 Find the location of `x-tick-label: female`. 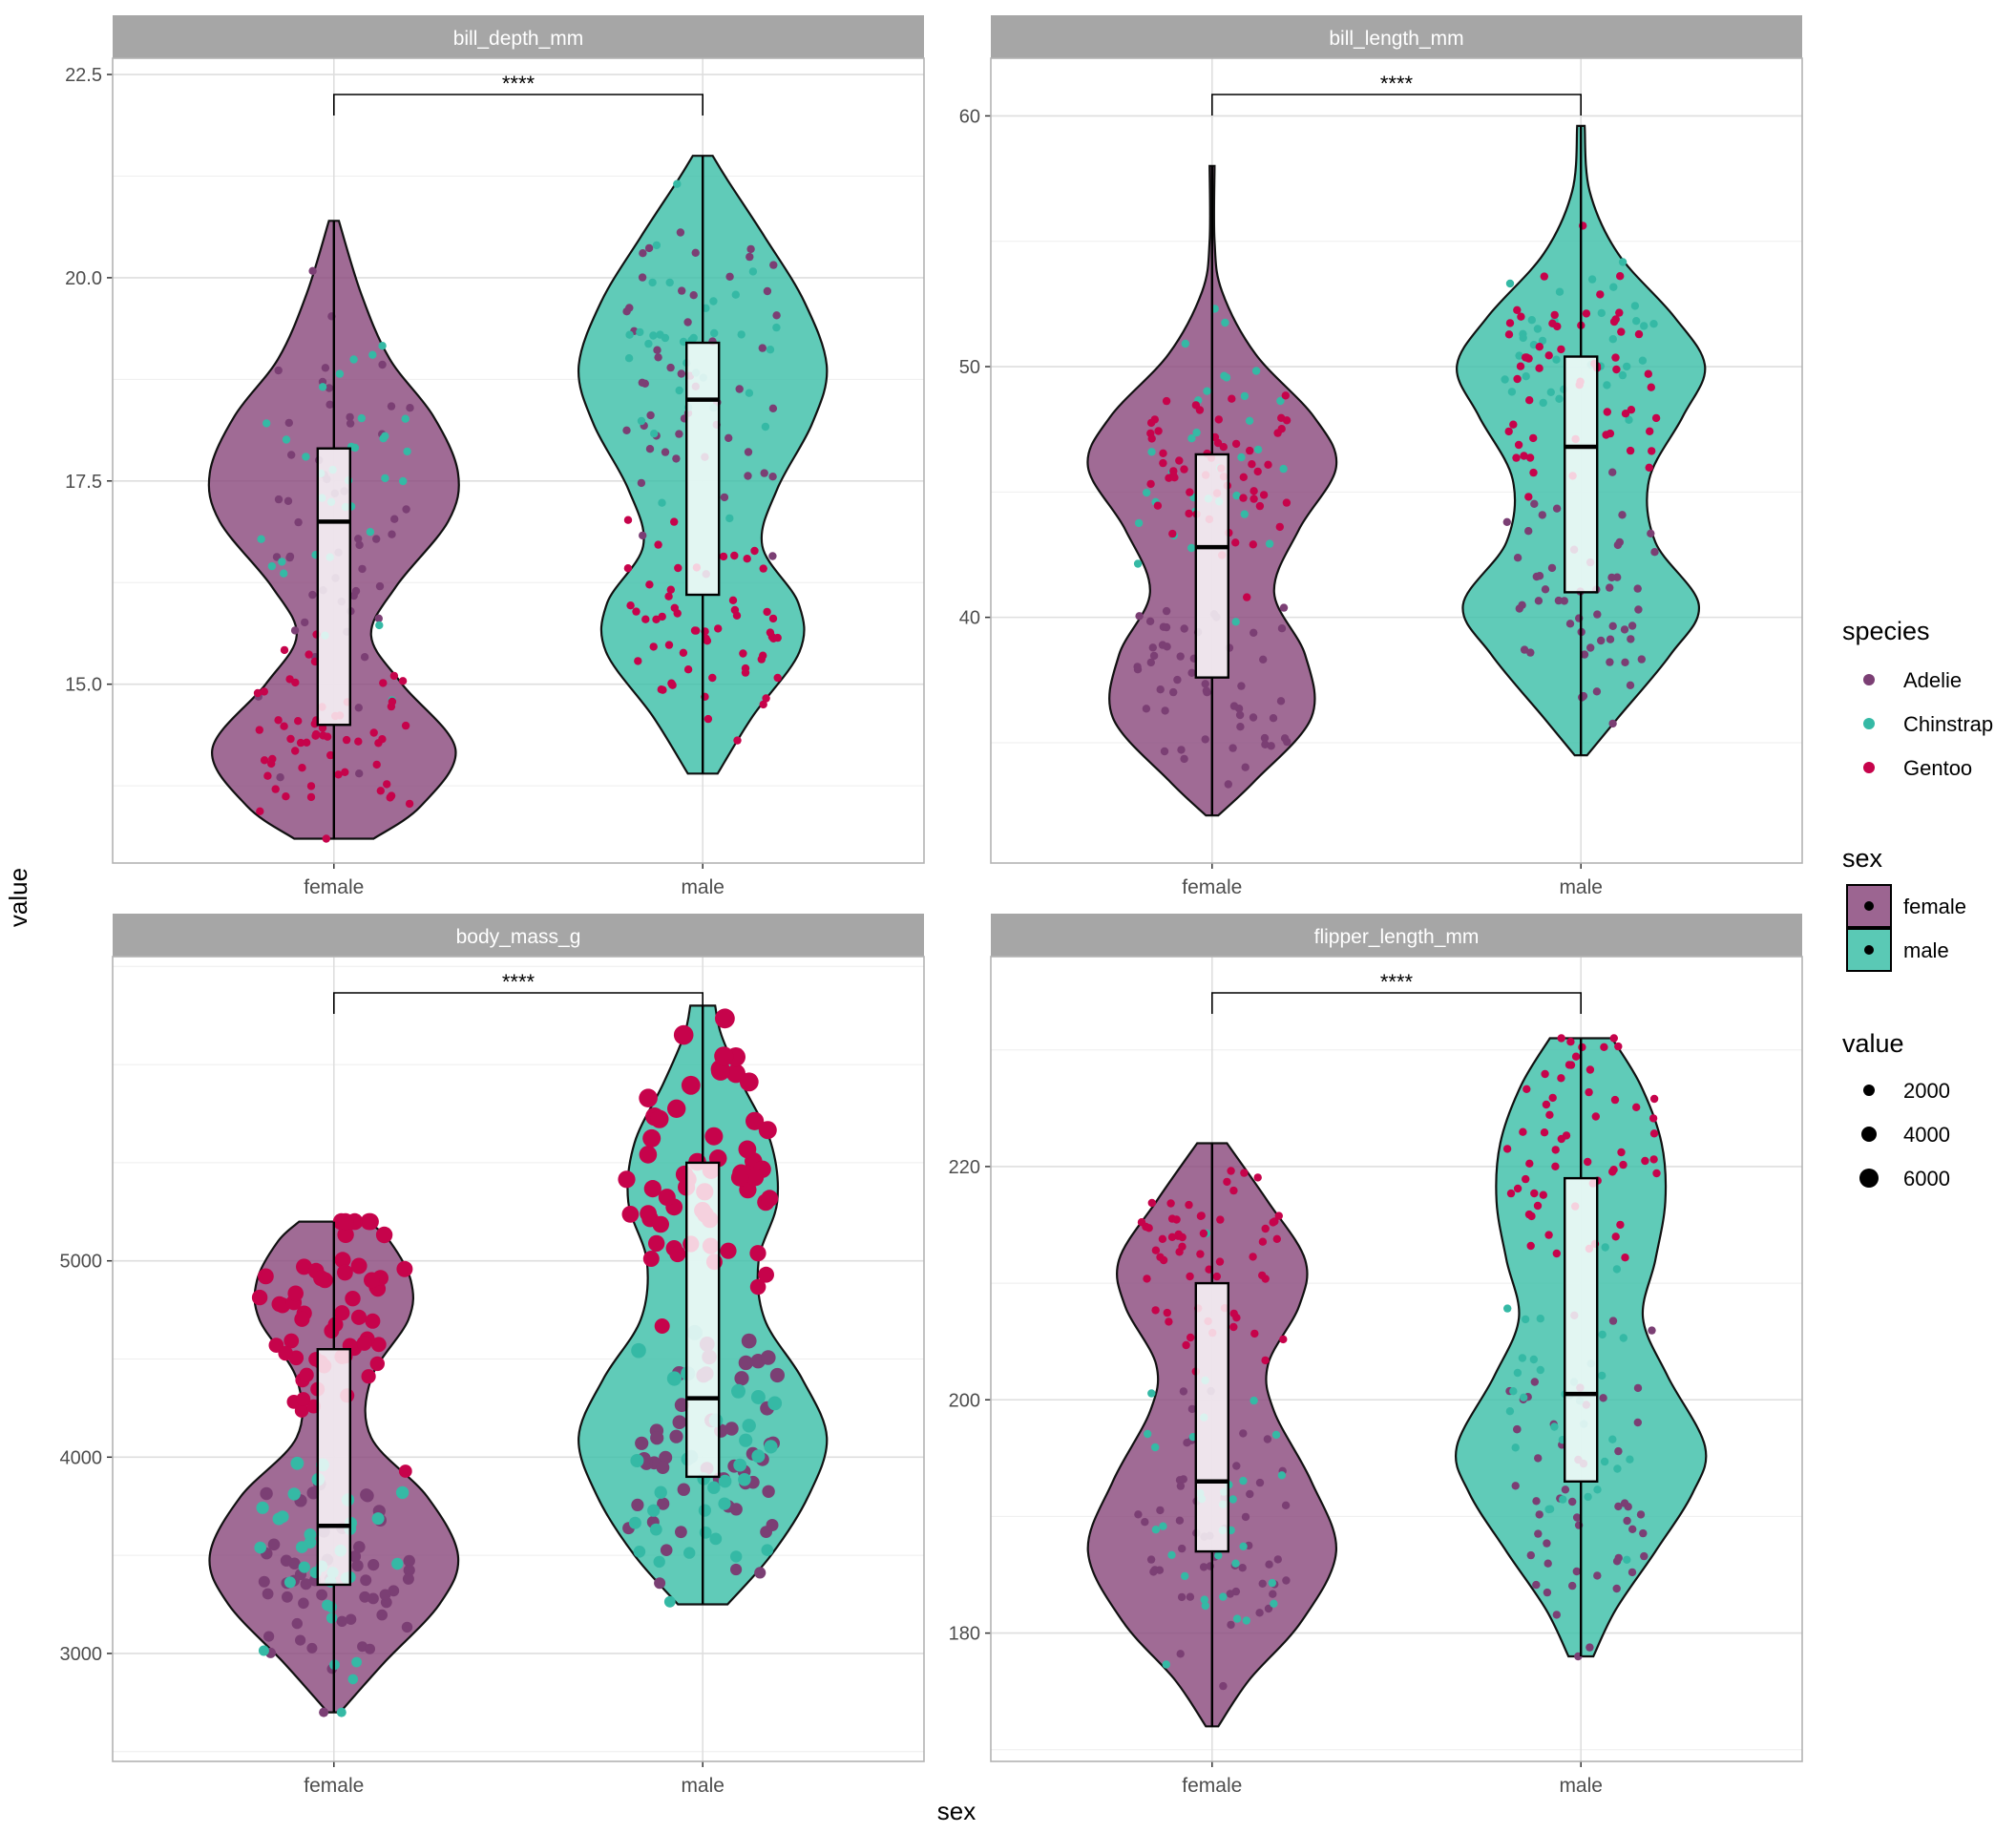

x-tick-label: female is located at coordinates (334, 1786).